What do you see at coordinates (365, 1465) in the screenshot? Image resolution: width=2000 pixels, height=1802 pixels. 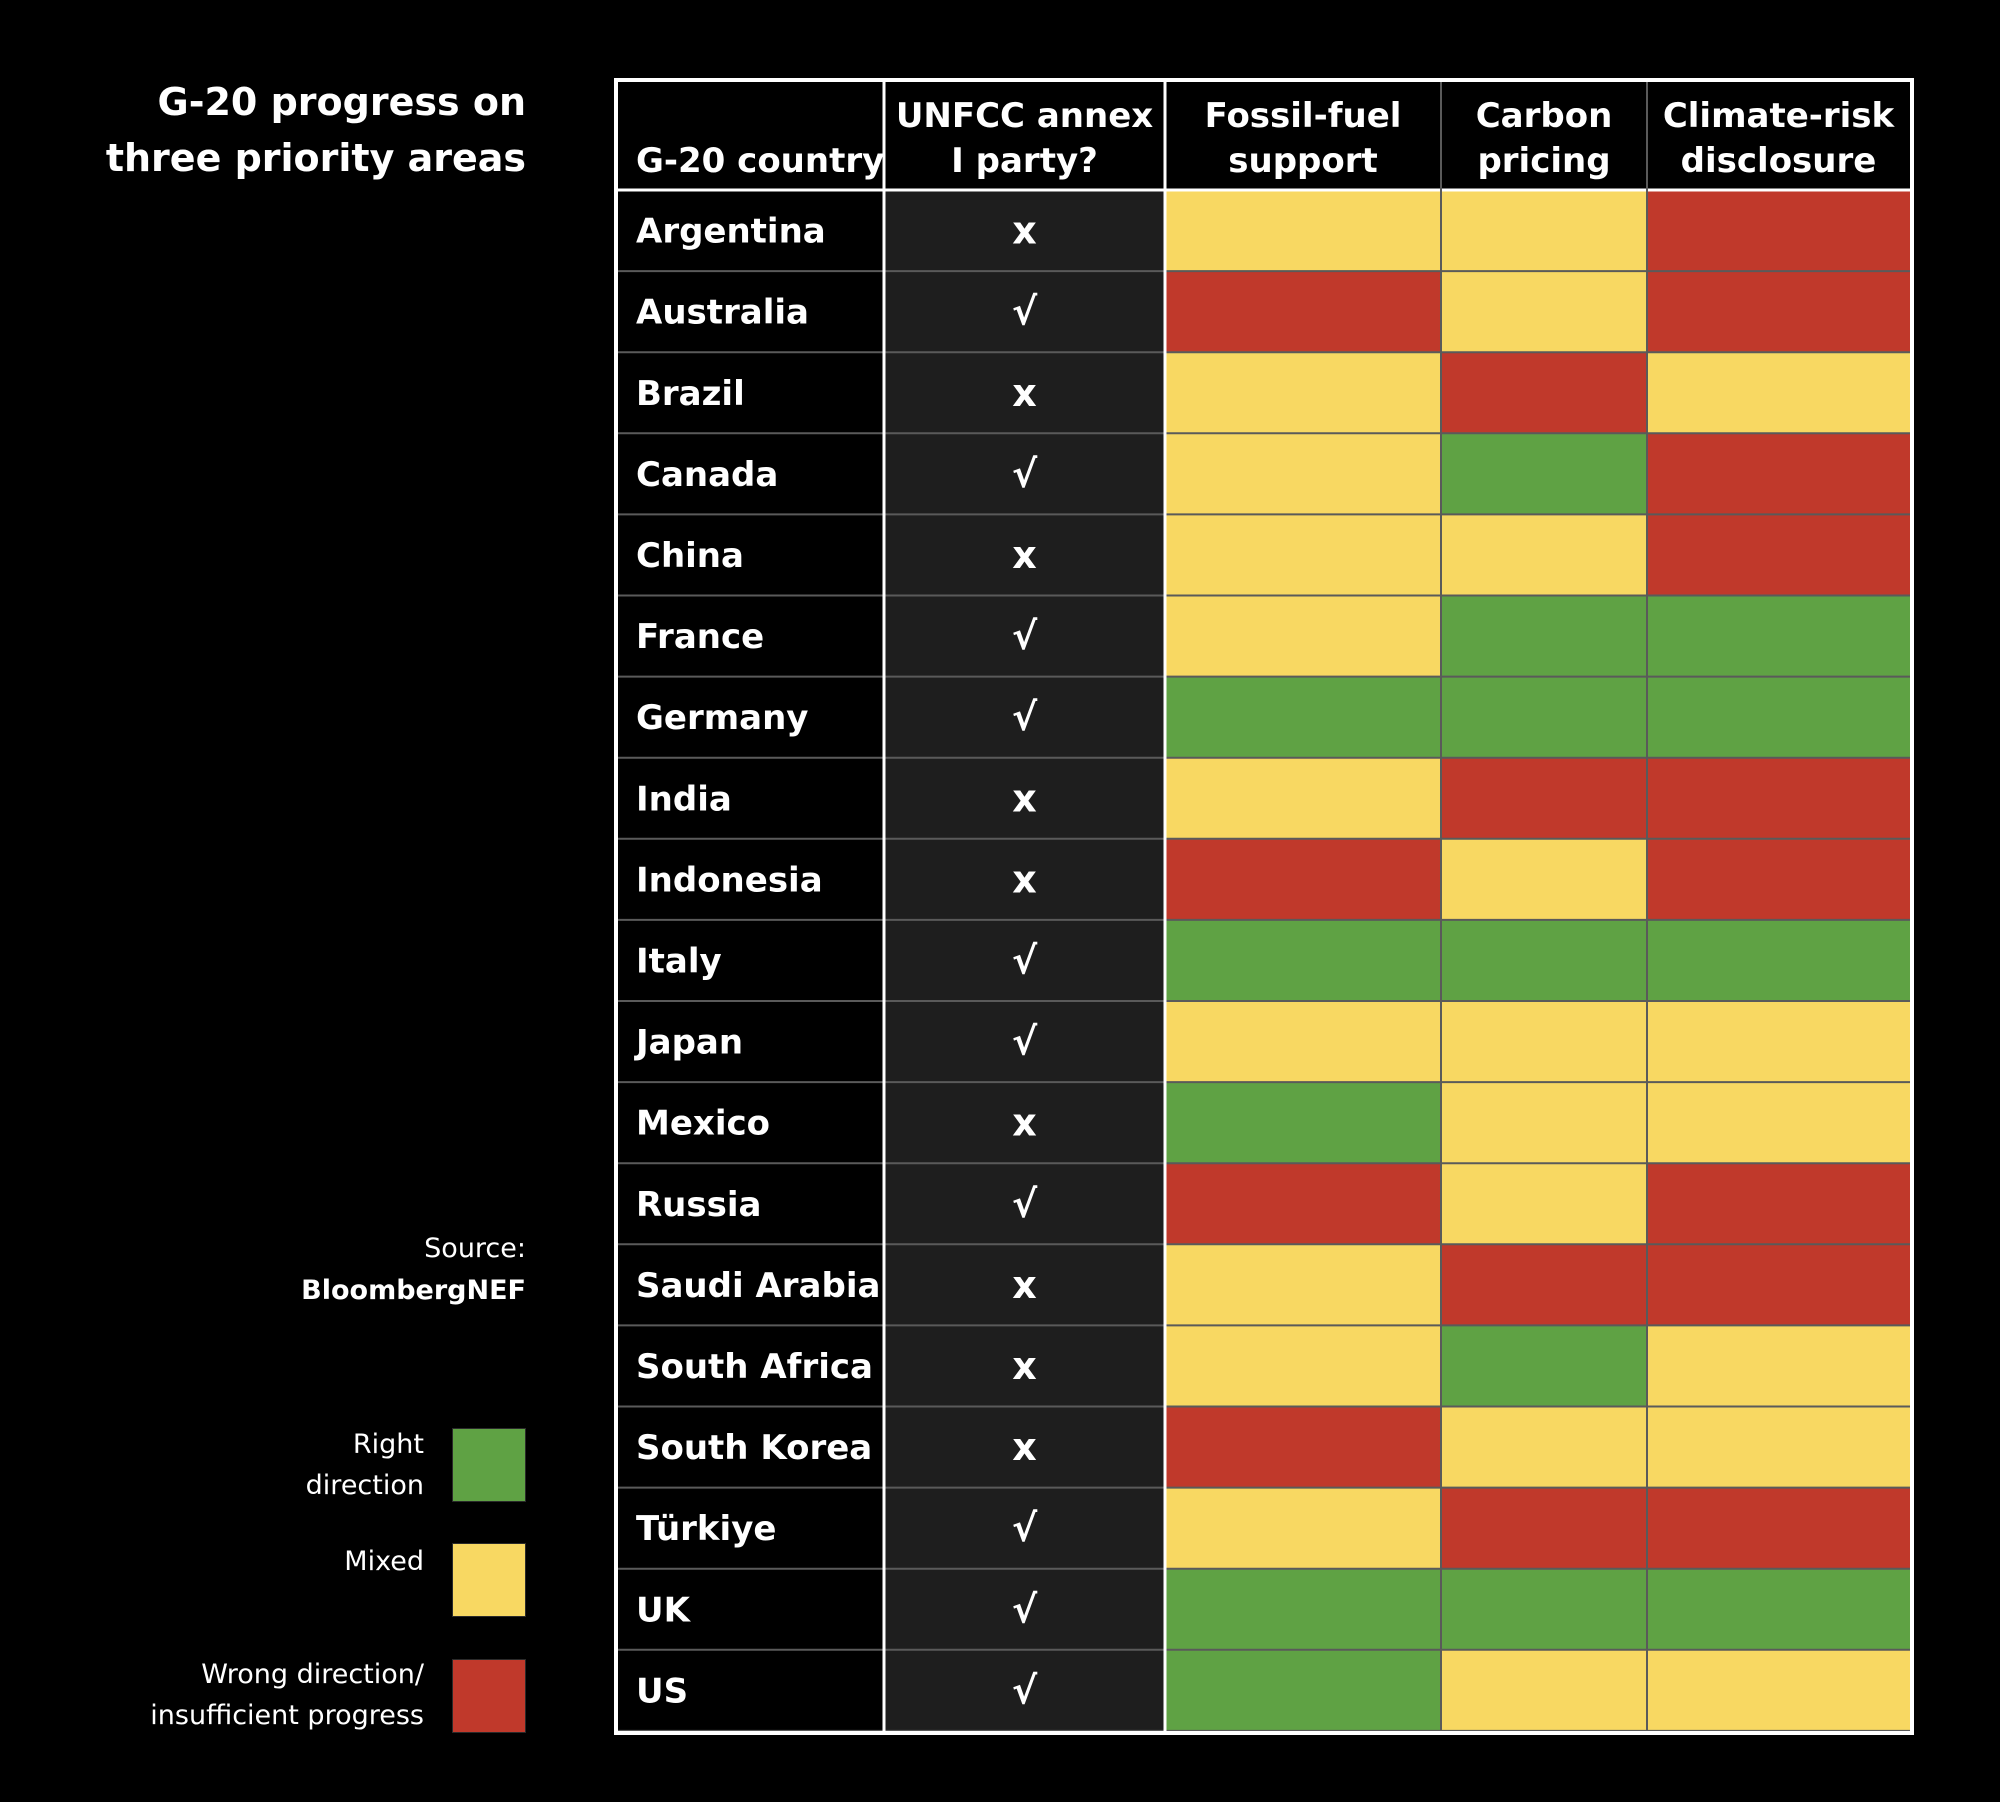 I see `legend-label: Right direction` at bounding box center [365, 1465].